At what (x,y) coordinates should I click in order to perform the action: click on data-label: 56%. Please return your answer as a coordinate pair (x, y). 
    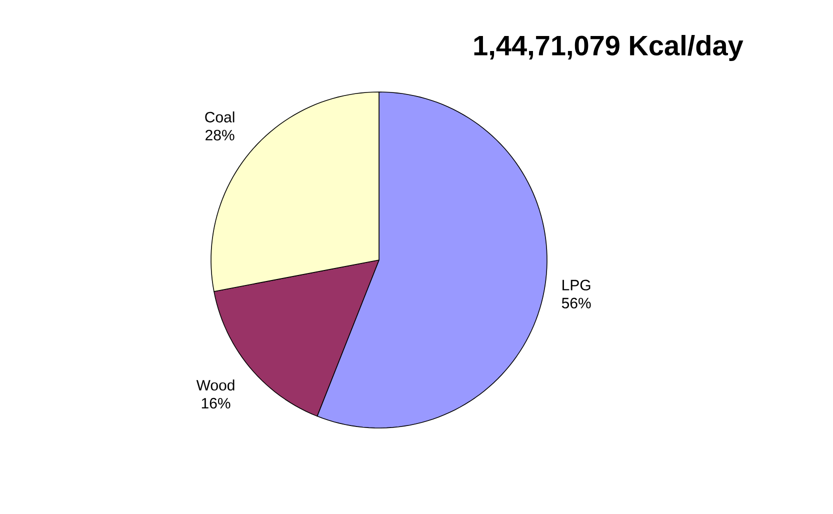
    Looking at the image, I should click on (576, 303).